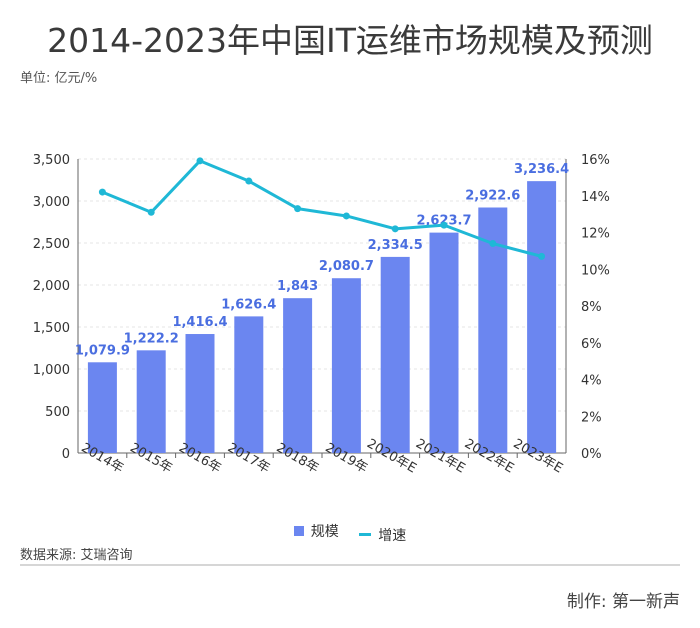 The image size is (700, 628). I want to click on y-right-tick-label: 6%, so click(591, 344).